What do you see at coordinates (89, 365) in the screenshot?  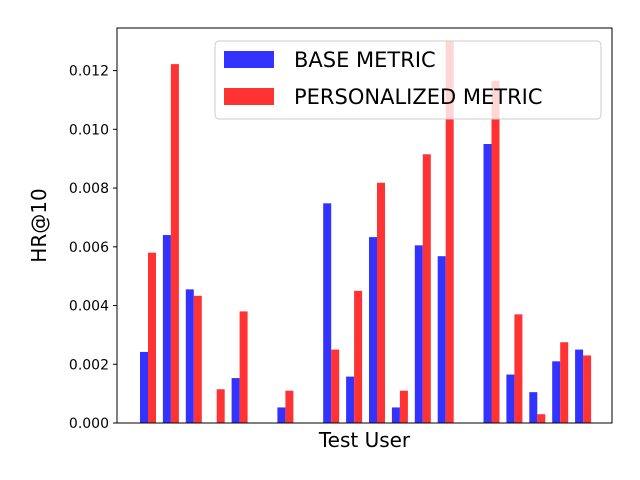 I see `y-tick-label: 0.002` at bounding box center [89, 365].